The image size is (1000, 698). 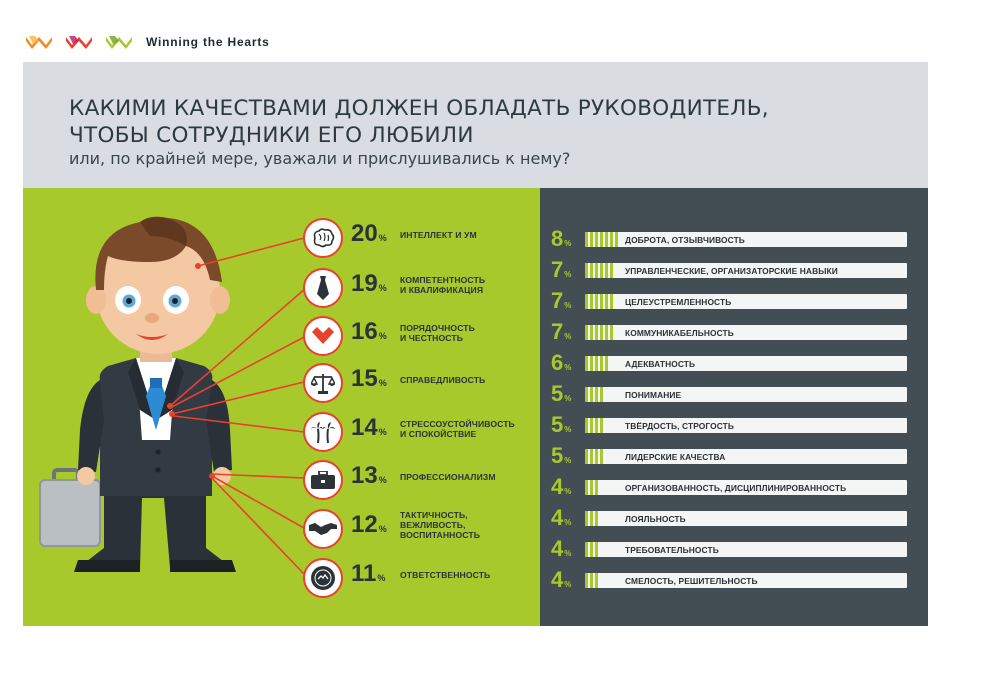 I want to click on quality-value: 13, so click(x=364, y=475).